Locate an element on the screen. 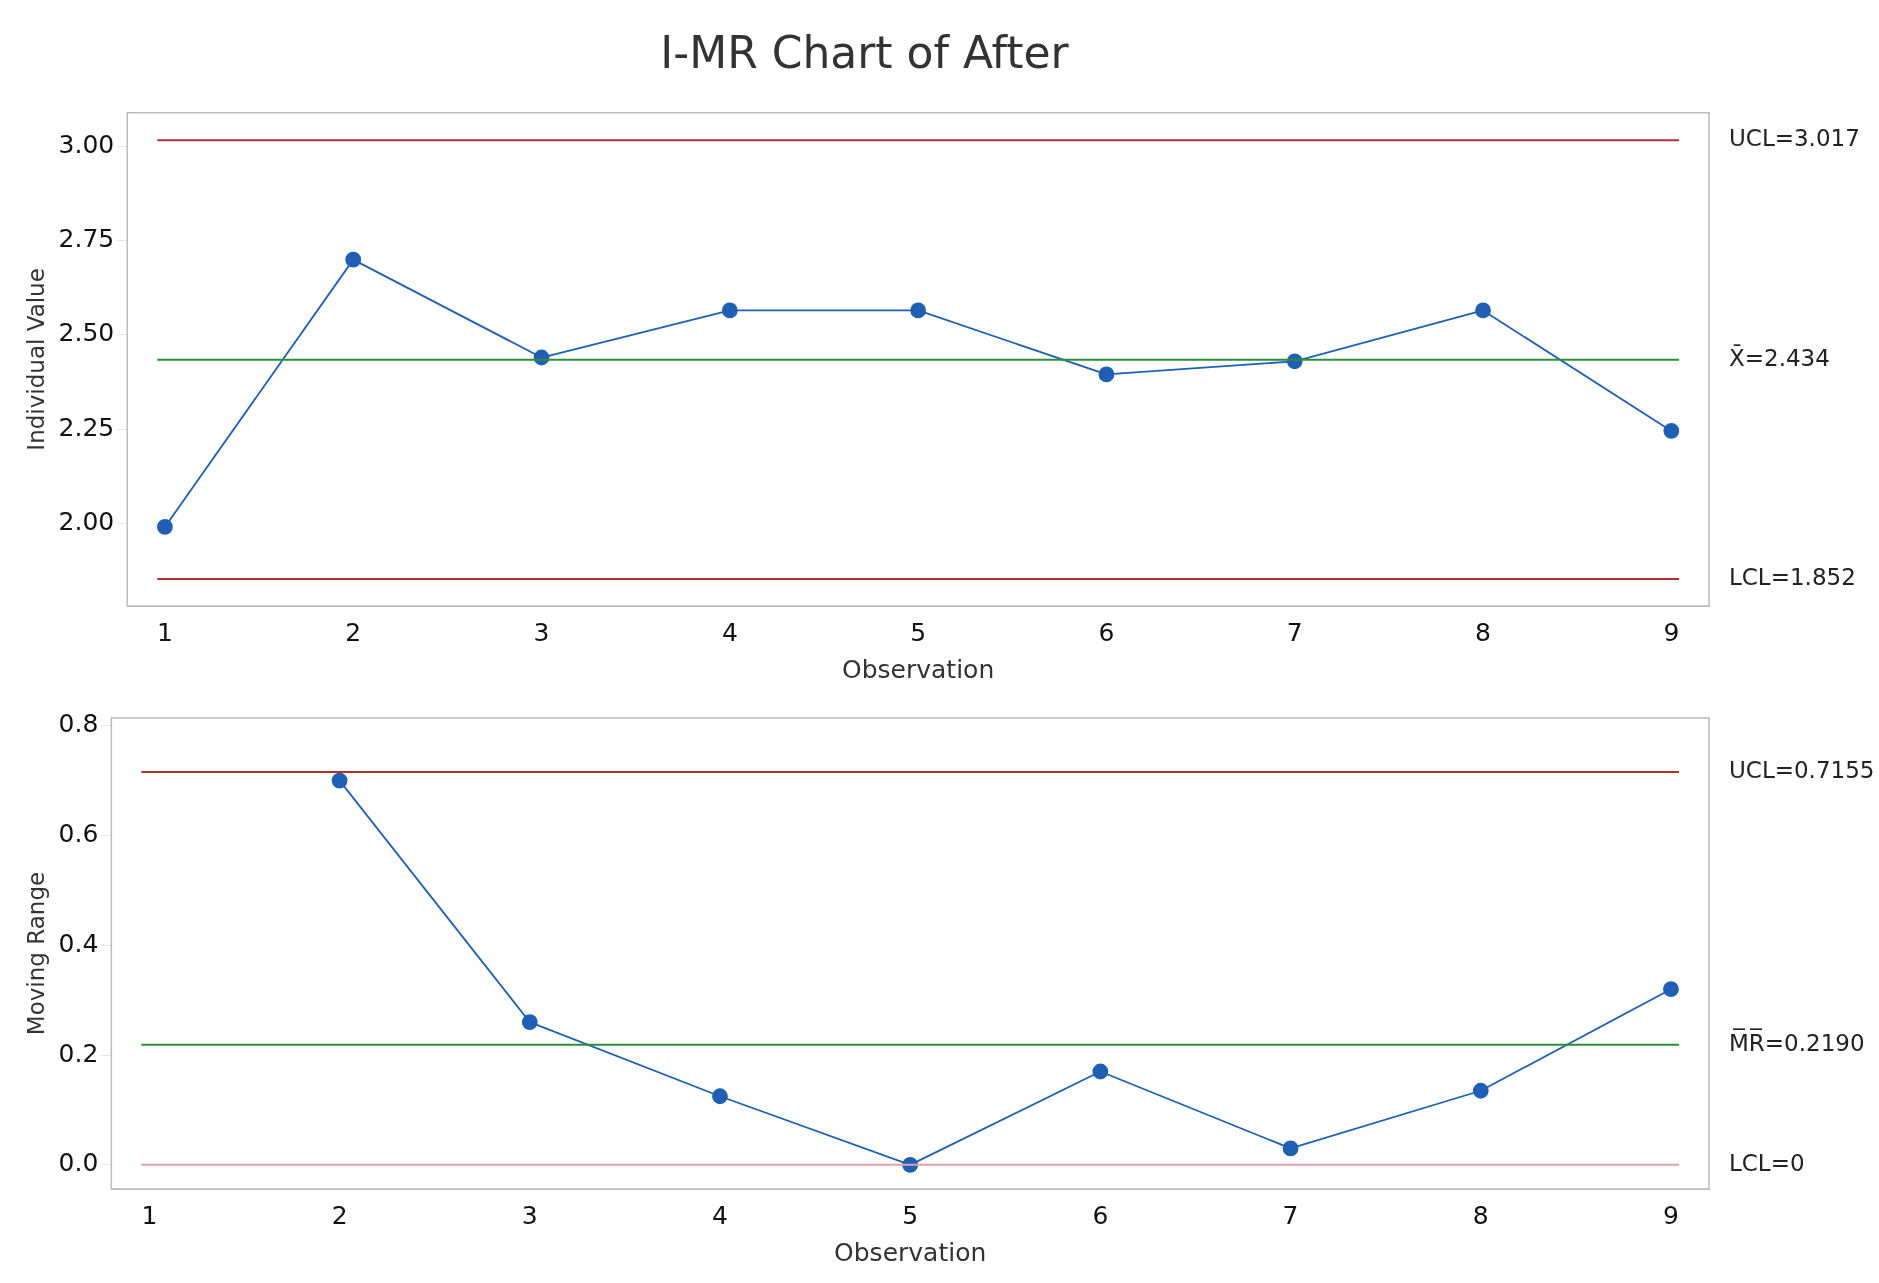  y-tick-label: 2.00 is located at coordinates (86, 521).